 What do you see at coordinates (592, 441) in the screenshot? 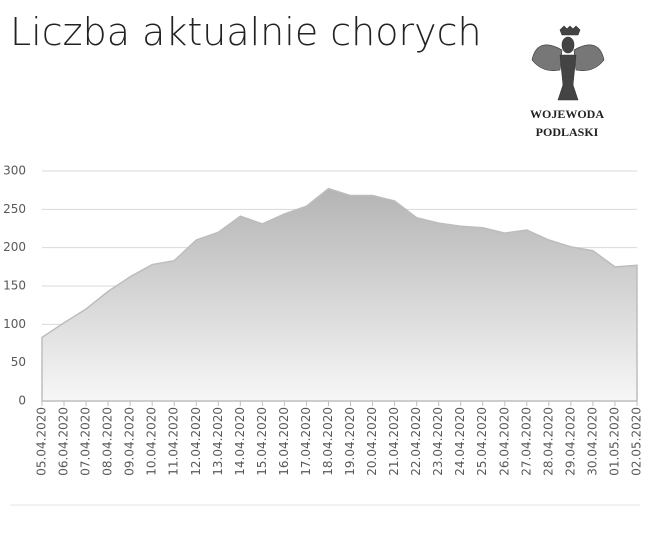
I see `x-tick-label: 30.04.2020` at bounding box center [592, 441].